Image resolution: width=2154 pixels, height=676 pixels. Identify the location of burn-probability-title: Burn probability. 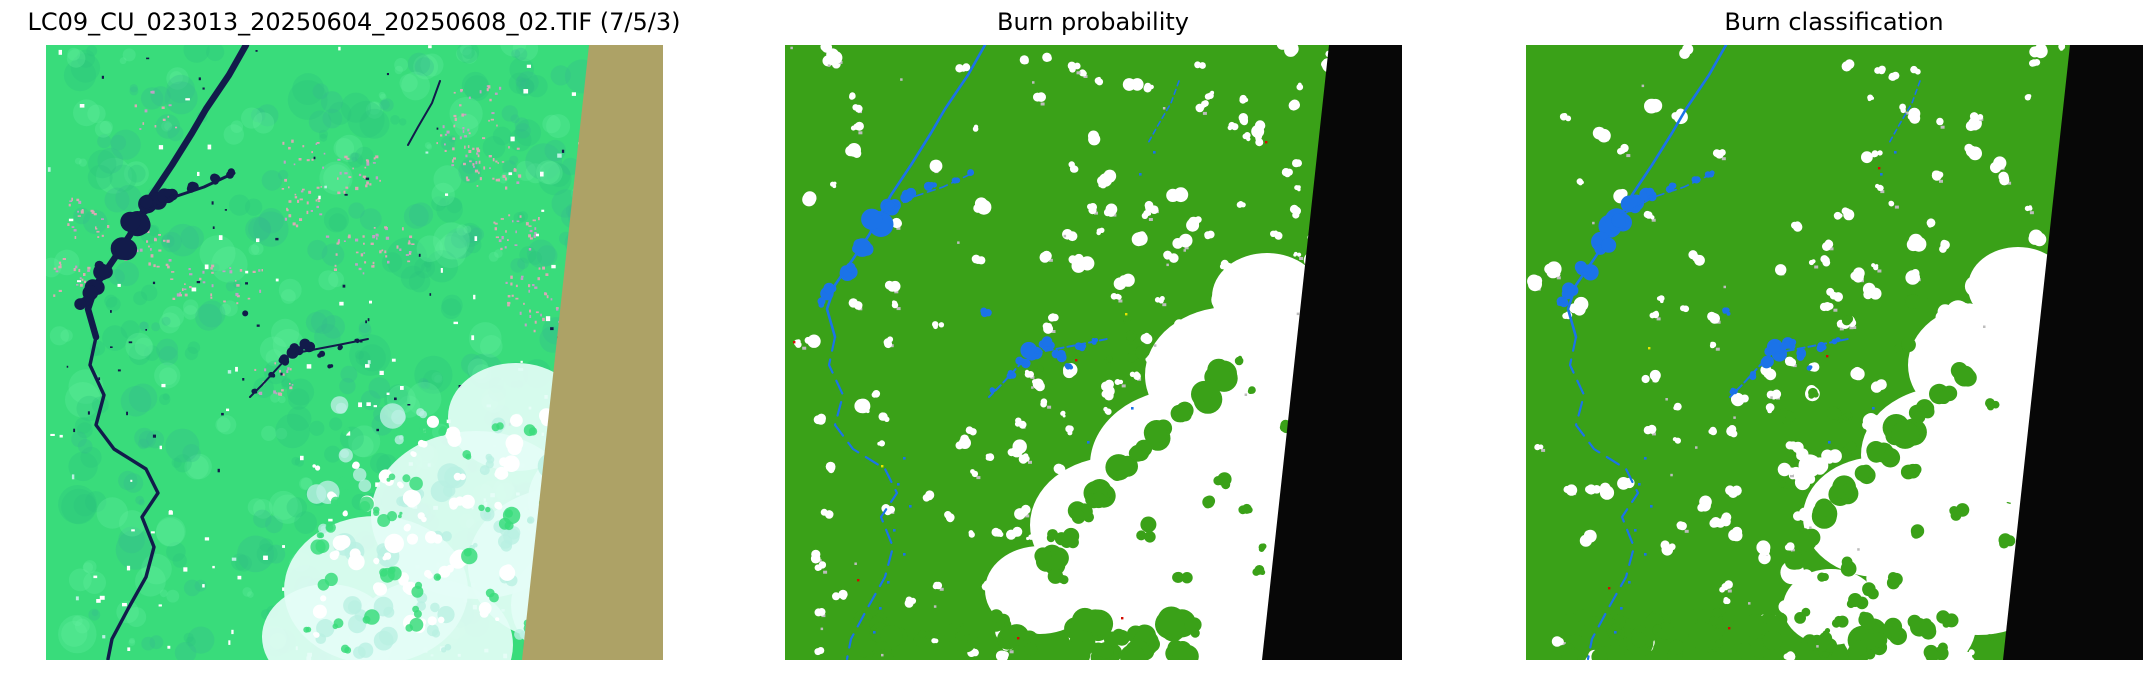
(1093, 22).